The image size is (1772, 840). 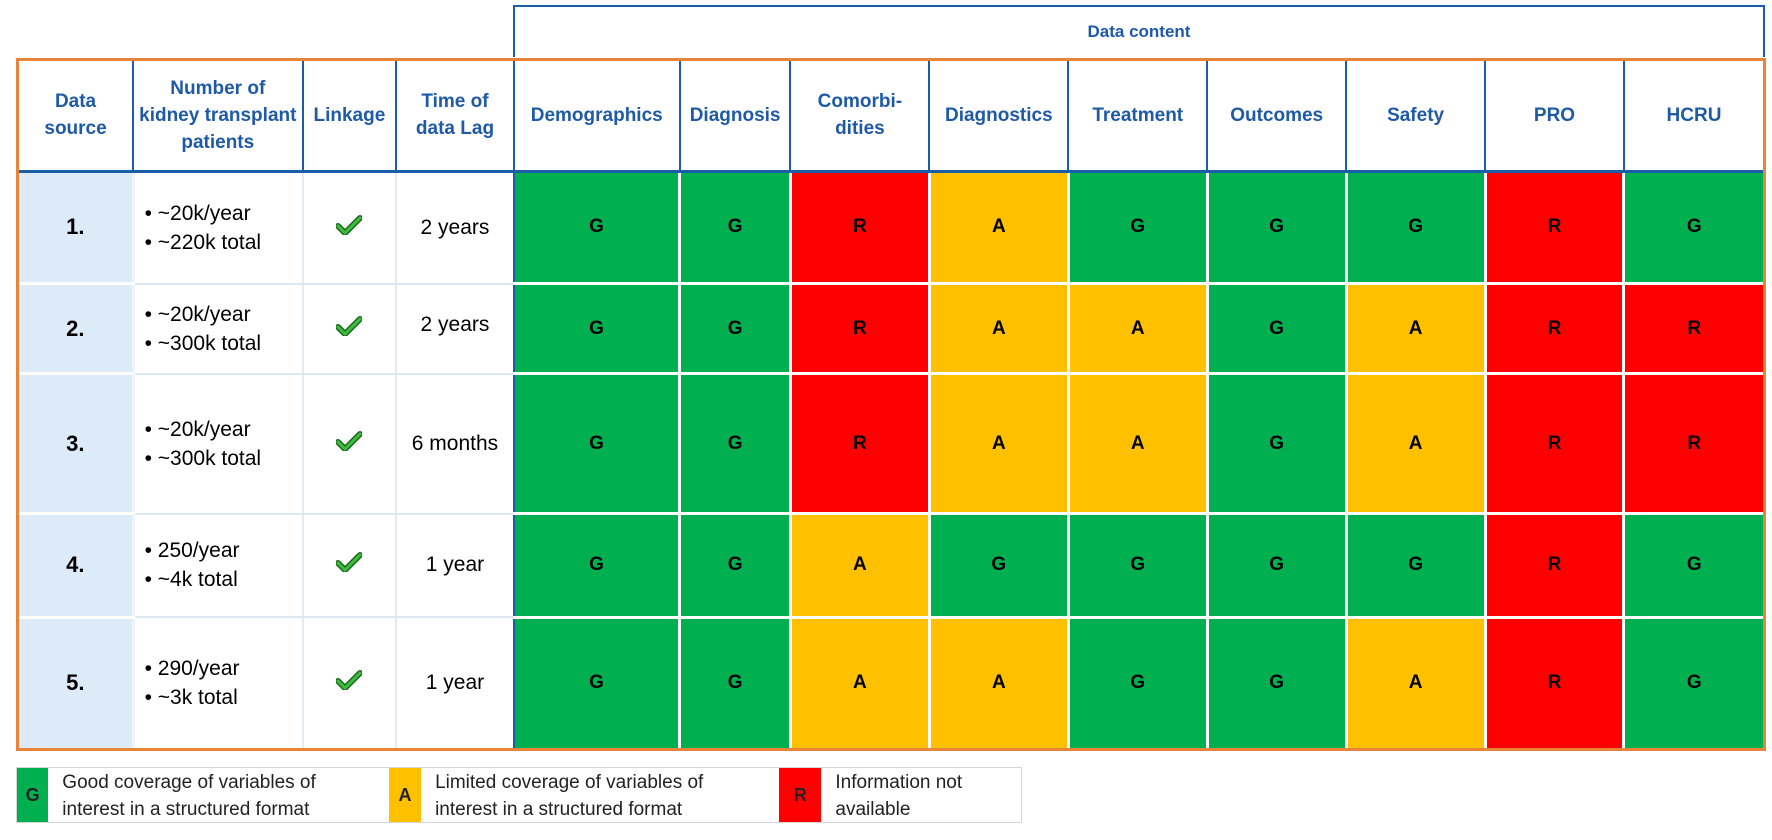 I want to click on data-source-cell: 1., so click(x=77, y=228).